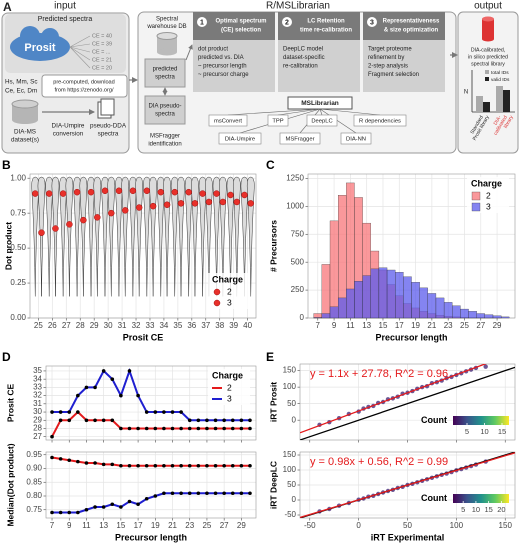 Image resolution: width=520 pixels, height=549 pixels. What do you see at coordinates (291, 484) in the screenshot?
I see `y-tick-label: 50` at bounding box center [291, 484].